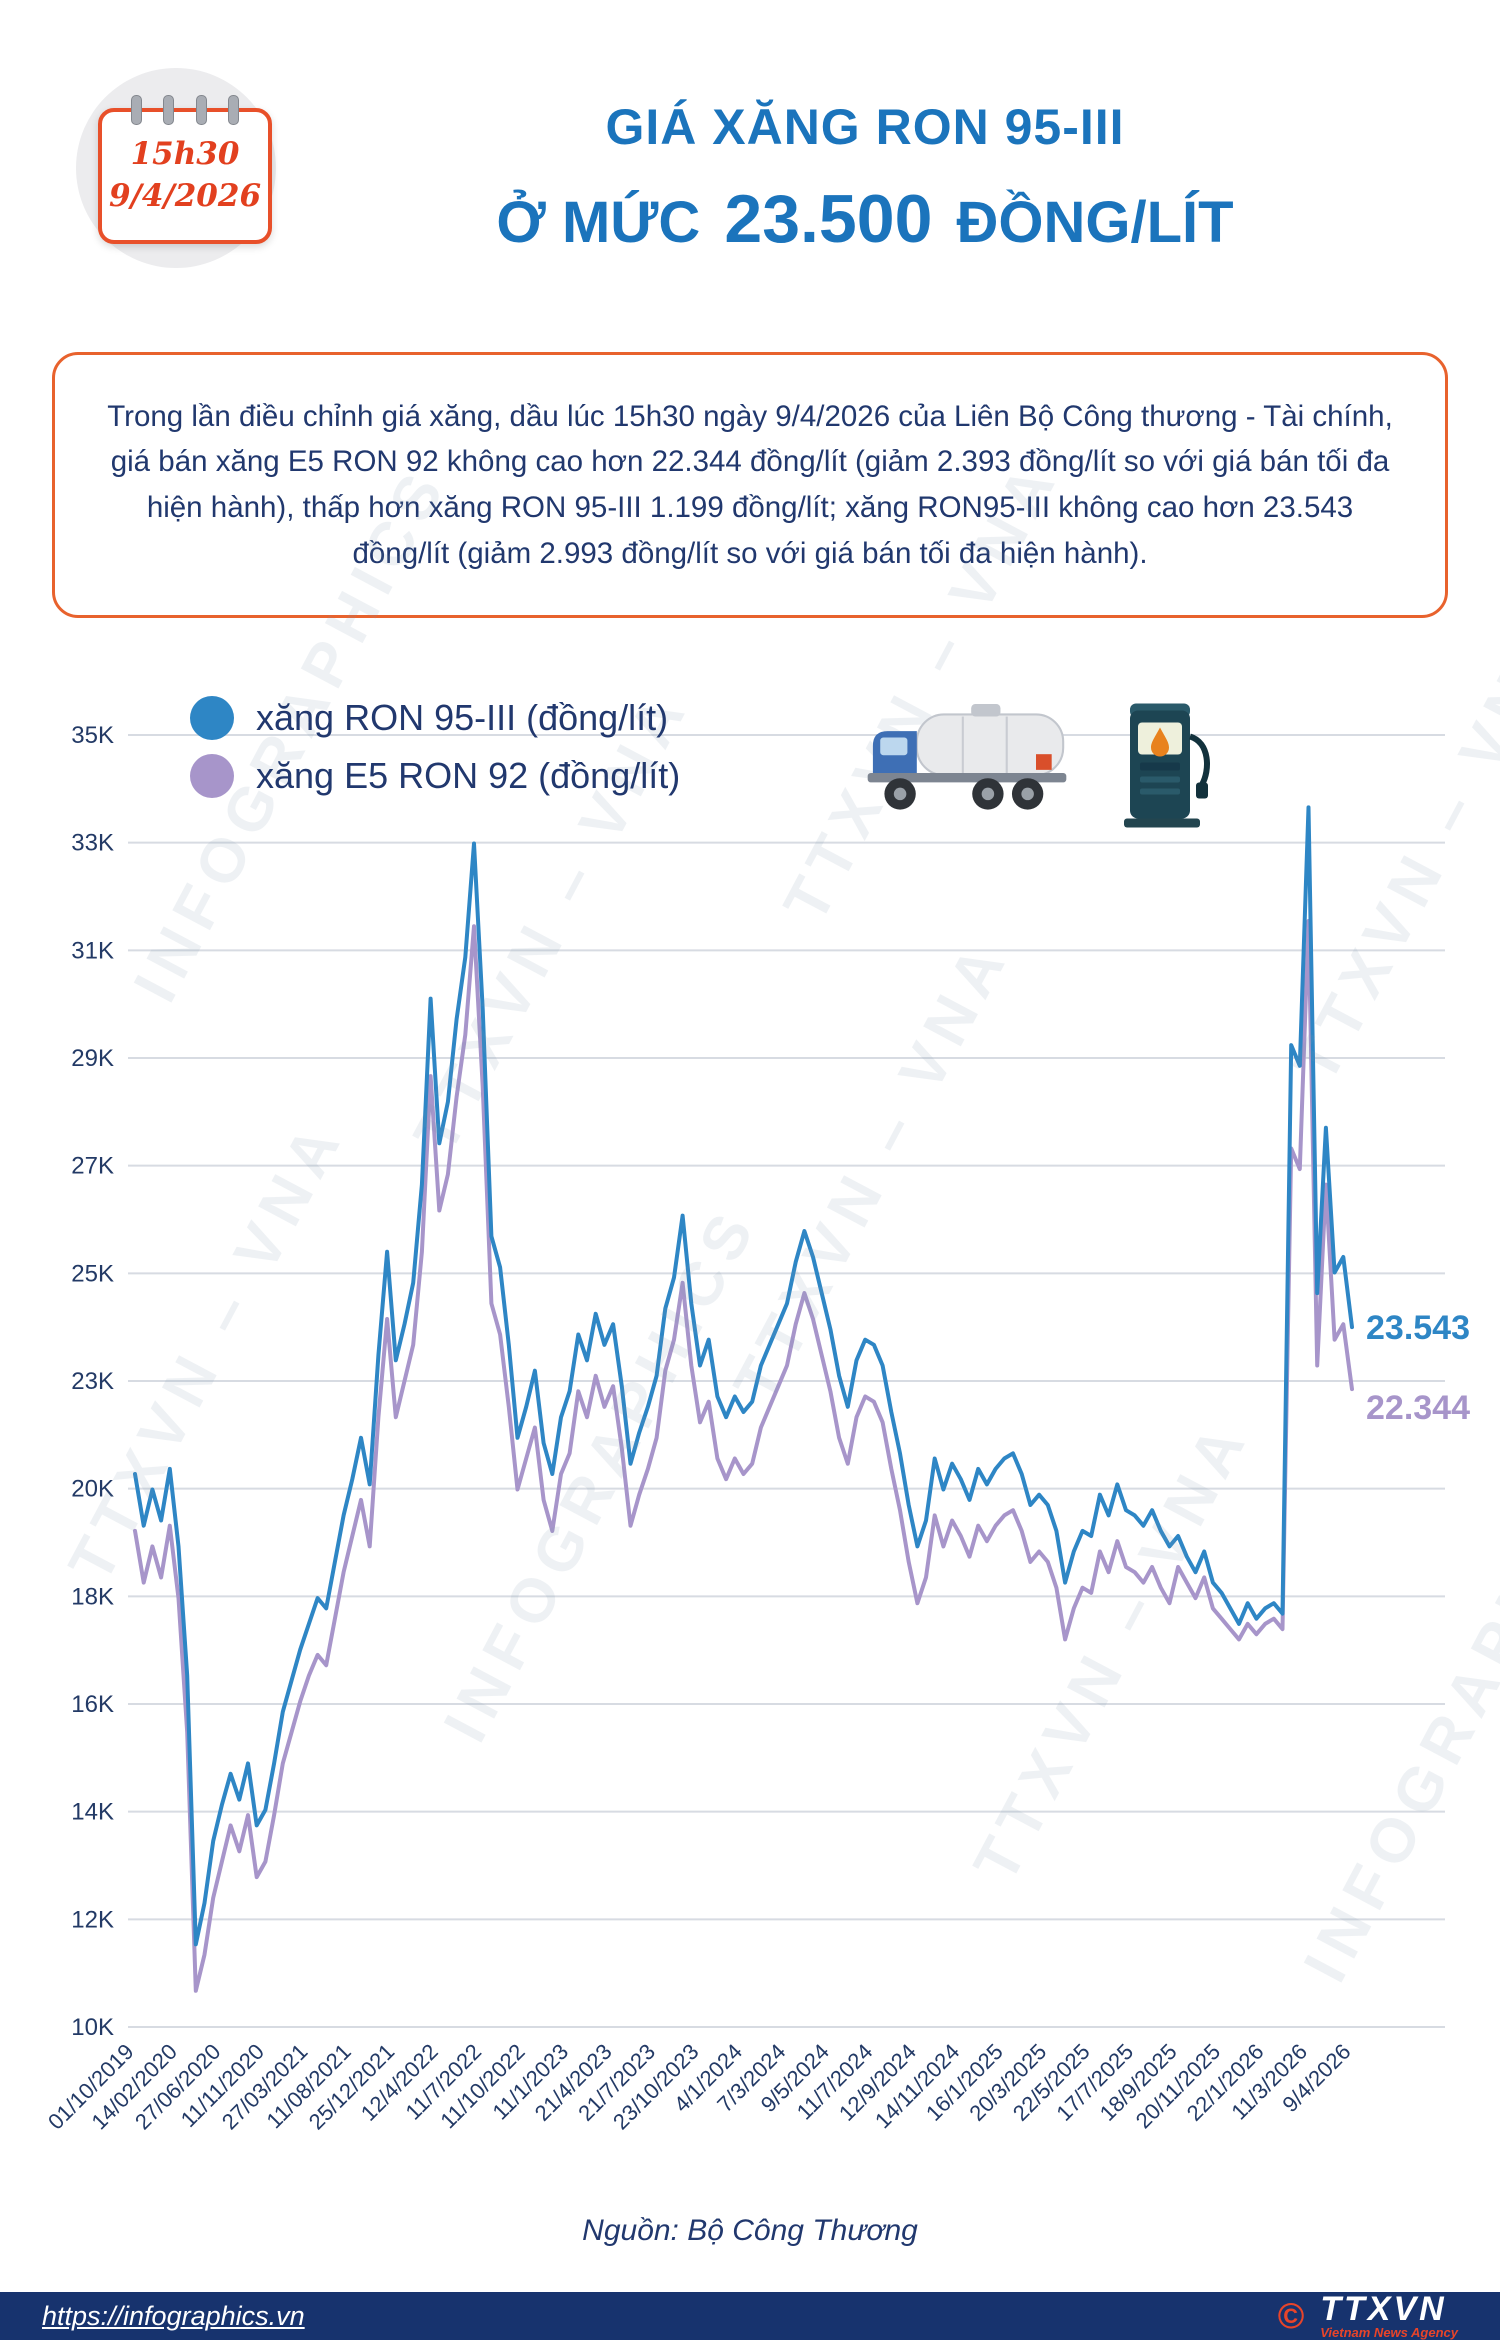 The height and width of the screenshot is (2340, 1500). What do you see at coordinates (1291, 2315) in the screenshot?
I see `copyright-icon: ©` at bounding box center [1291, 2315].